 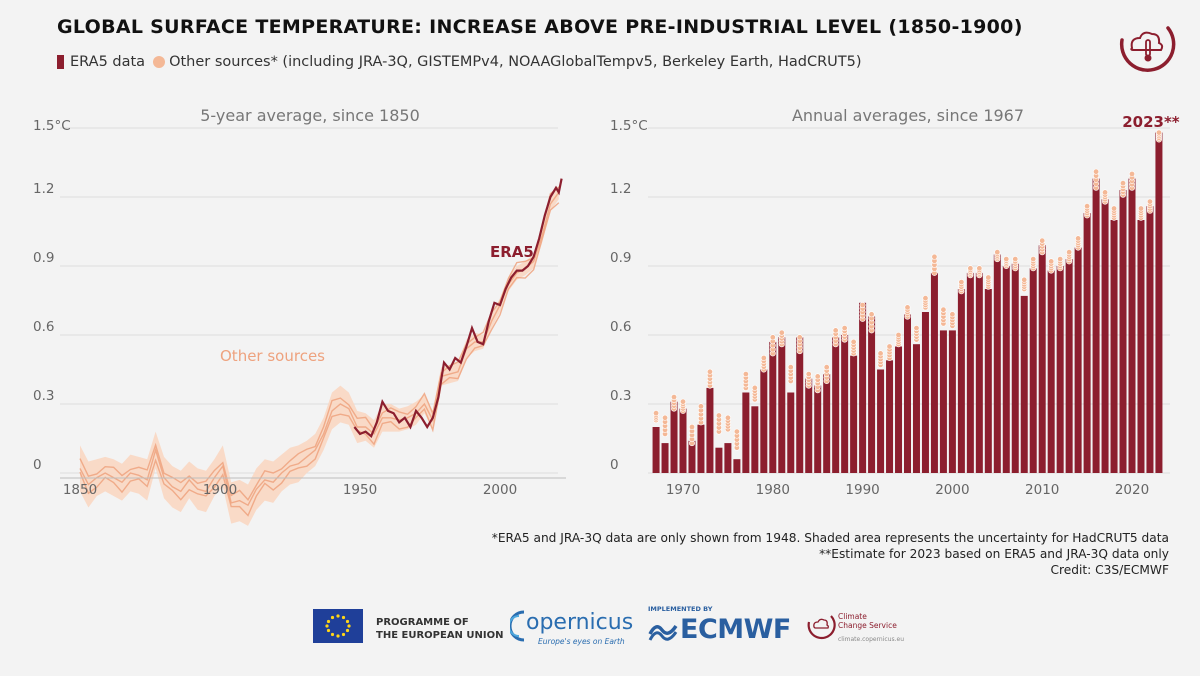 I want to click on left-ytick-label: 0.3, so click(x=43, y=396).